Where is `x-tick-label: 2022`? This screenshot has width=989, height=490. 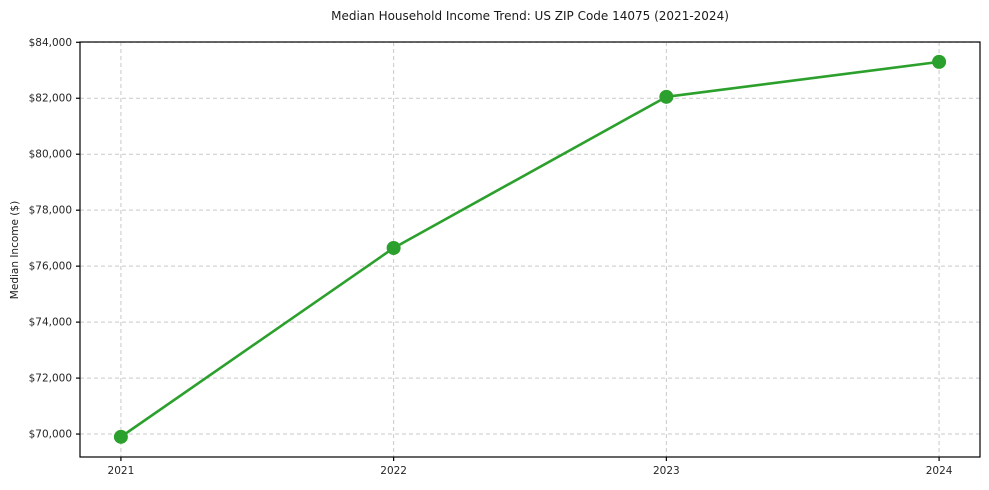 x-tick-label: 2022 is located at coordinates (393, 471).